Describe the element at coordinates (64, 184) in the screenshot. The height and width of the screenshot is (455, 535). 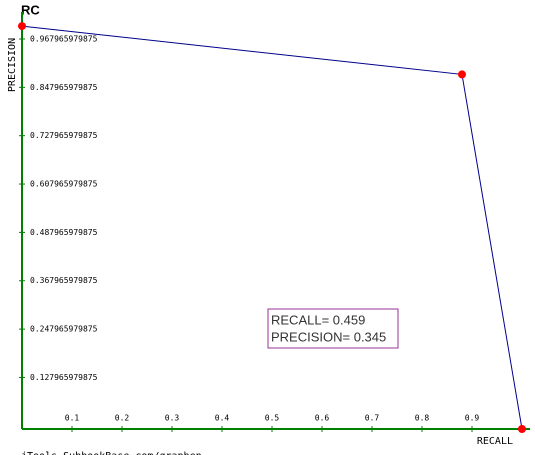
I see `y-tick-label: 0.607965979875` at that location.